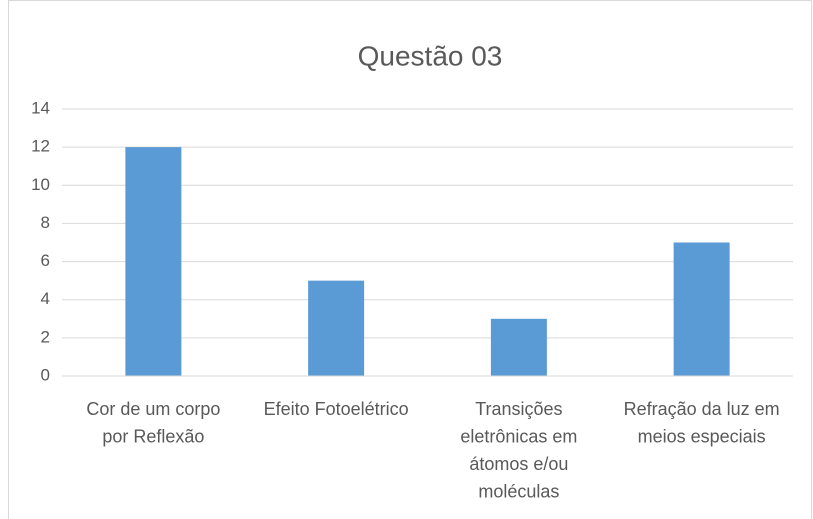 This screenshot has height=519, width=813. Describe the element at coordinates (153, 423) in the screenshot. I see `x-tick-label: Cor de um corpo por Reflexão` at that location.